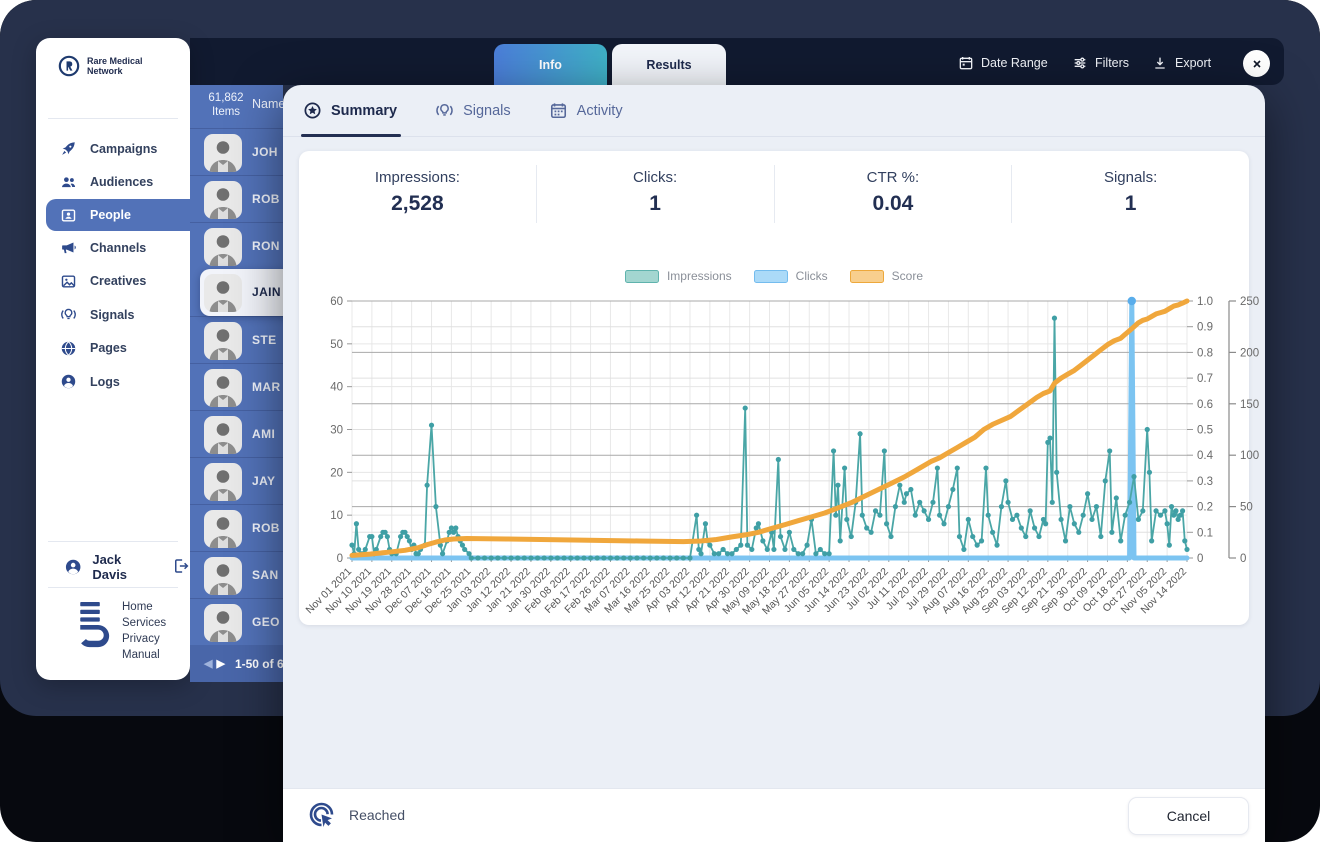  What do you see at coordinates (258, 663) in the screenshot?
I see `pagination-label: 1-50 of 6` at bounding box center [258, 663].